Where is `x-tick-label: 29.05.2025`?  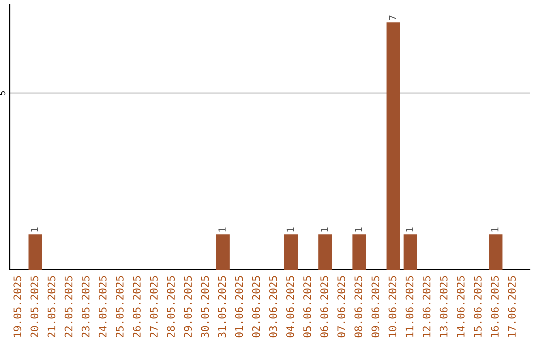
x-tick-label: 29.05.2025 is located at coordinates (188, 307).